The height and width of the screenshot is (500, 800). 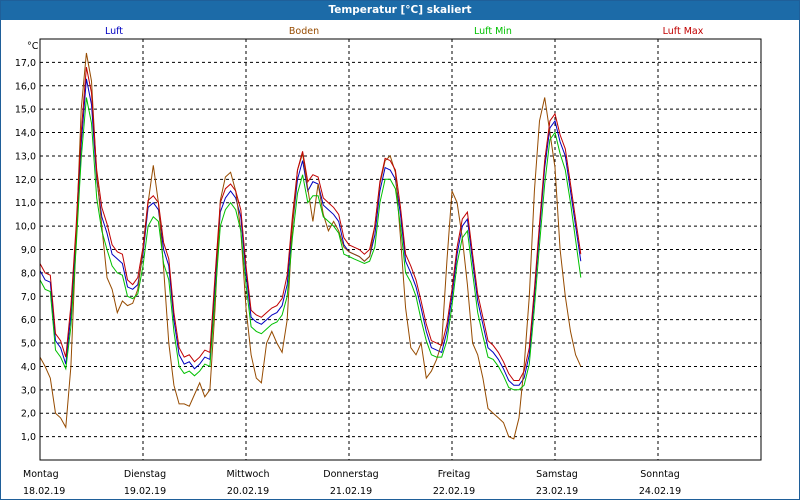 What do you see at coordinates (28, 297) in the screenshot?
I see `y-tick-label: 7,0` at bounding box center [28, 297].